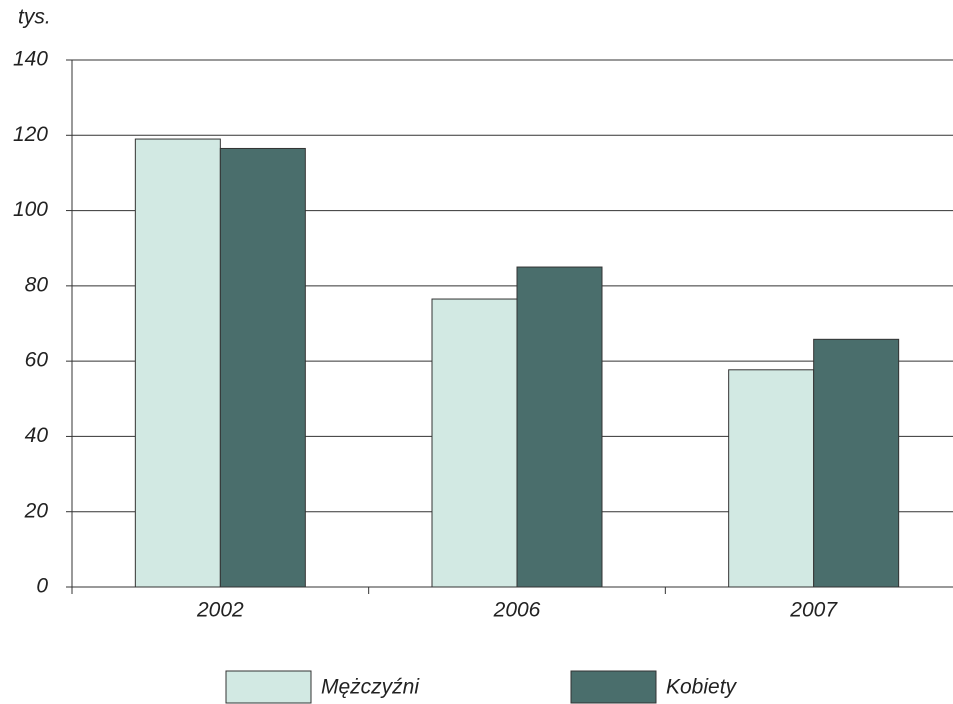 This screenshot has width=953, height=704. What do you see at coordinates (30, 134) in the screenshot?
I see `y-tick-label: 120` at bounding box center [30, 134].